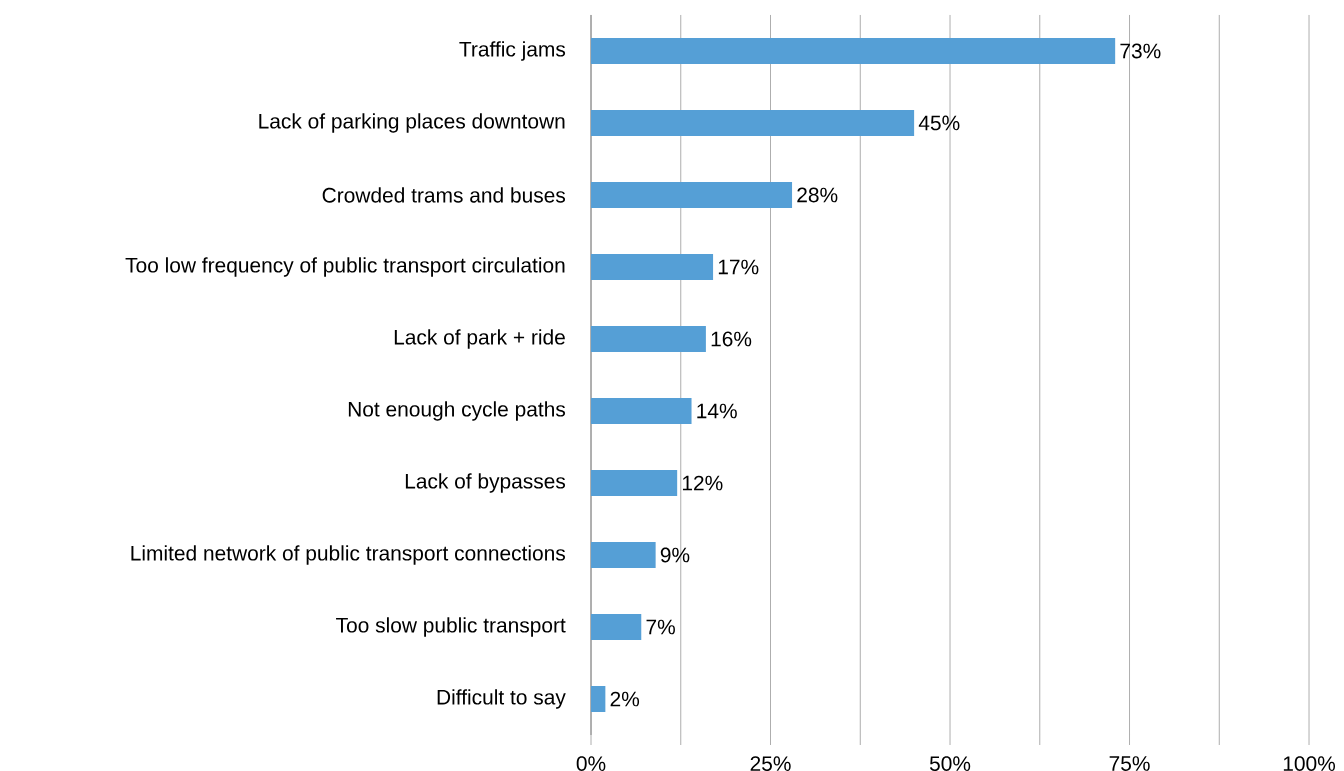  What do you see at coordinates (817, 195) in the screenshot?
I see `data-label: 28%` at bounding box center [817, 195].